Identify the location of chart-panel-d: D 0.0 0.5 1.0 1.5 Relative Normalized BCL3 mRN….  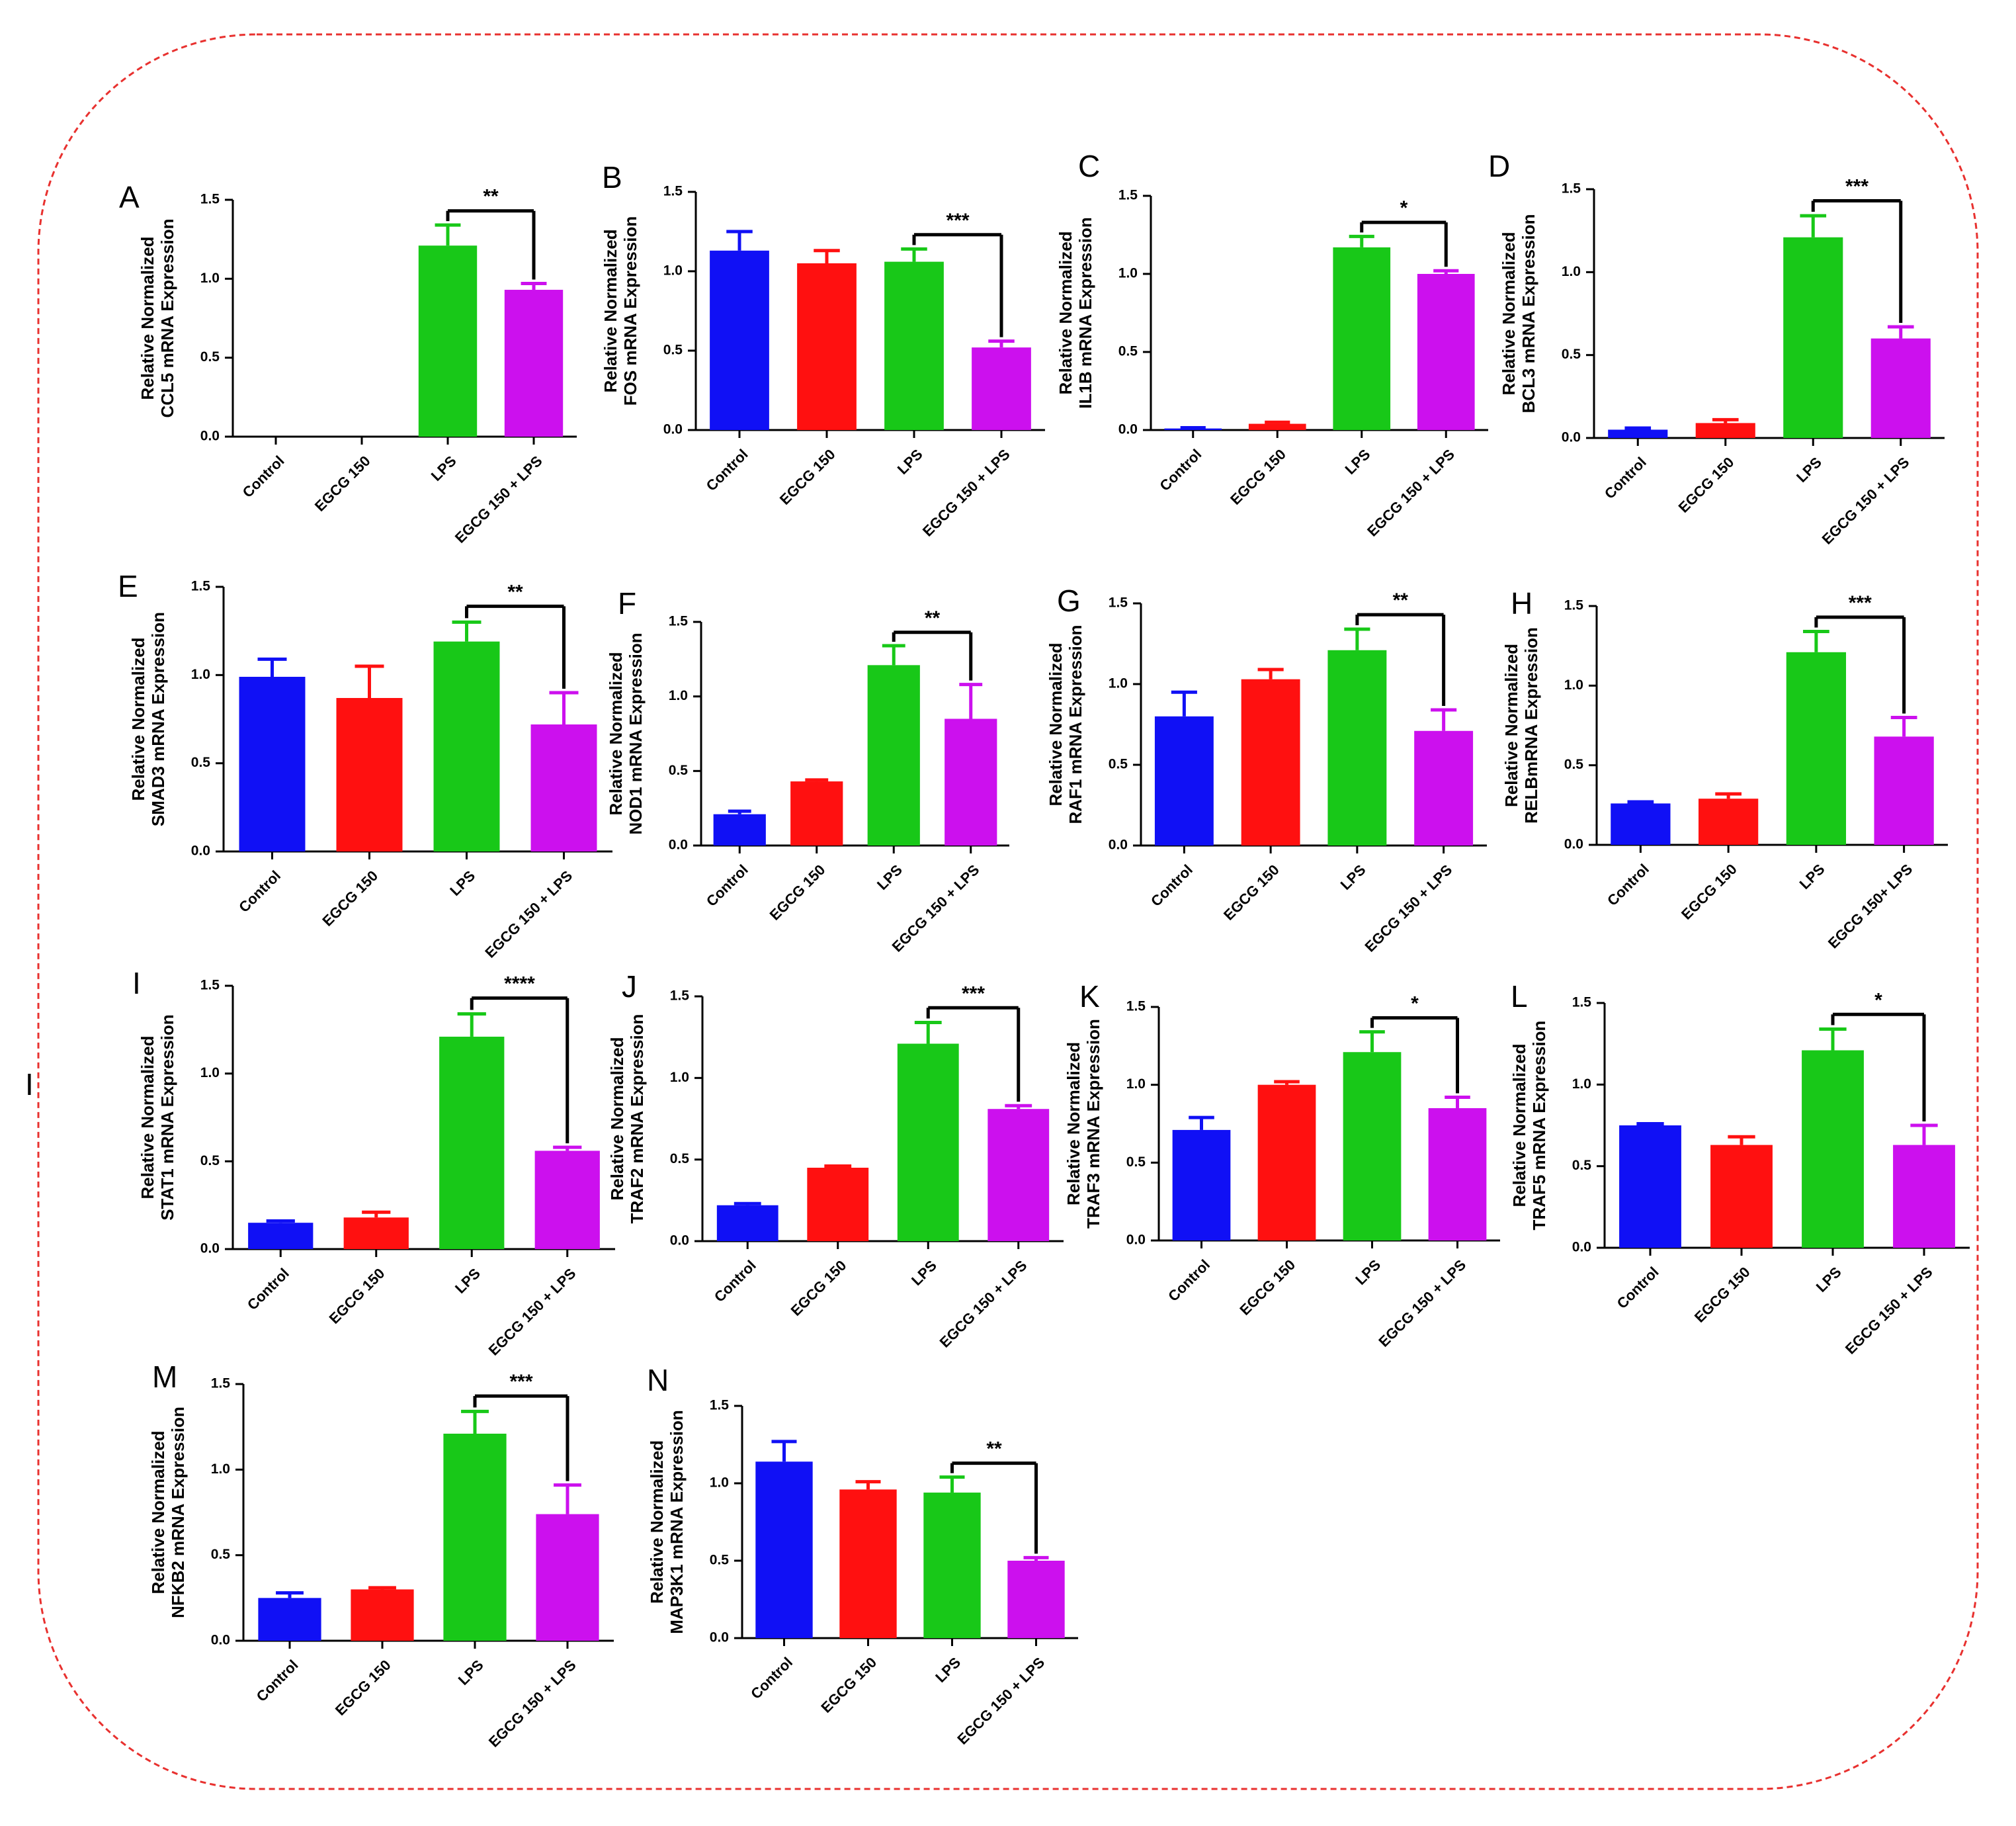
(1717, 349).